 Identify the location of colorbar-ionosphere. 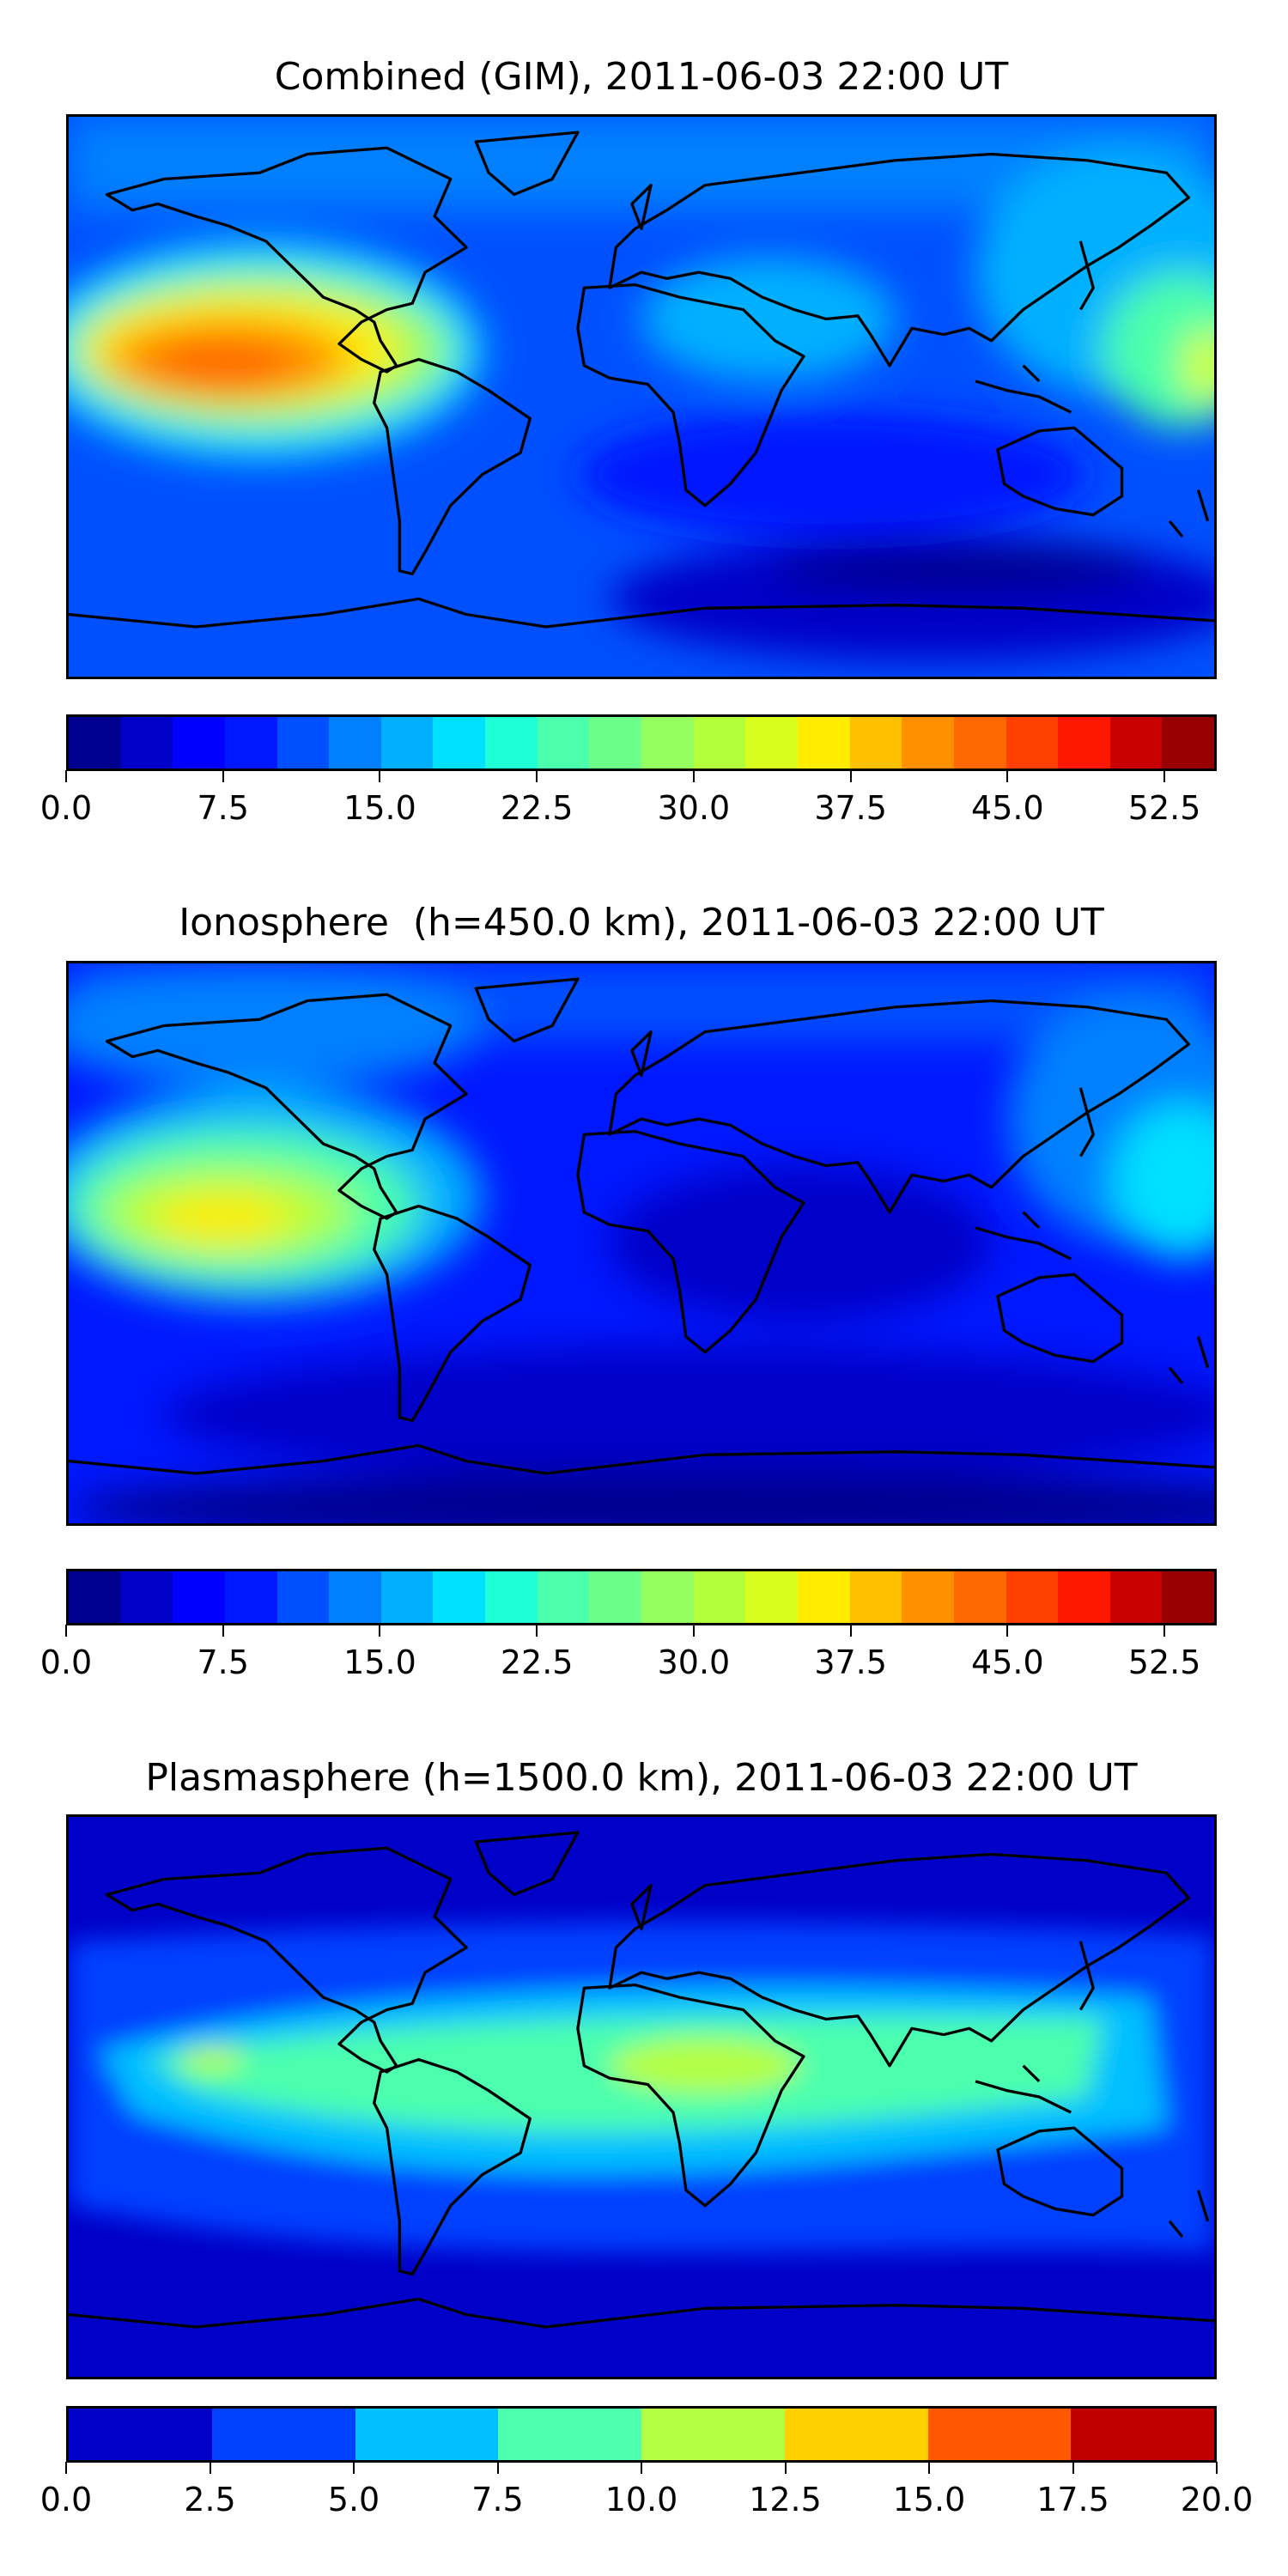
(641, 1597).